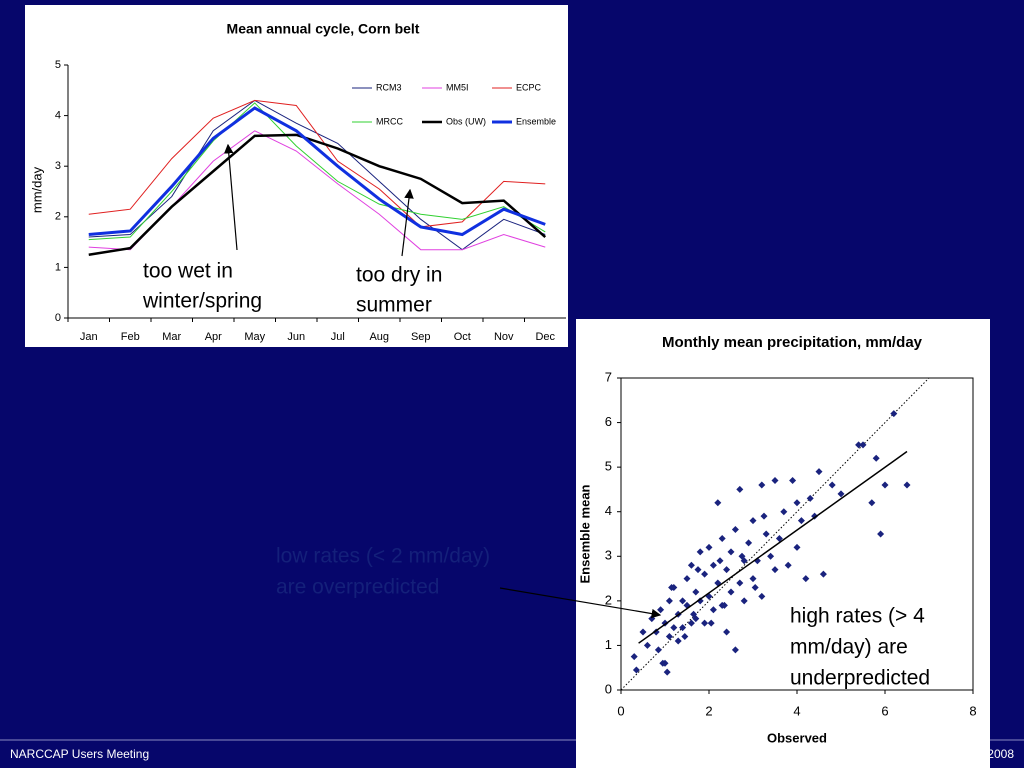 The width and height of the screenshot is (1024, 768). Describe the element at coordinates (213, 337) in the screenshot. I see `x-tick-label: Apr` at that location.